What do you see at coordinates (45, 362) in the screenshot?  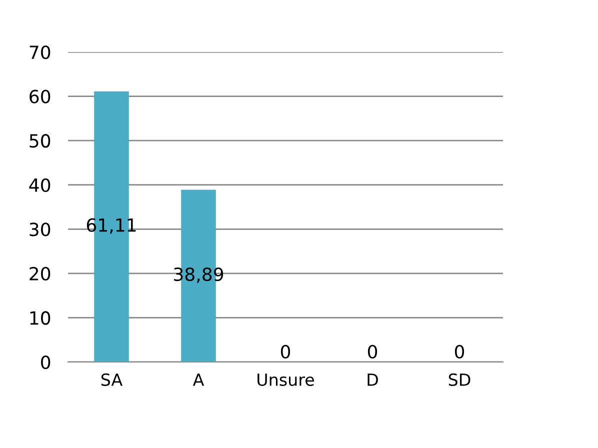 I see `y-tick-label: 0` at bounding box center [45, 362].